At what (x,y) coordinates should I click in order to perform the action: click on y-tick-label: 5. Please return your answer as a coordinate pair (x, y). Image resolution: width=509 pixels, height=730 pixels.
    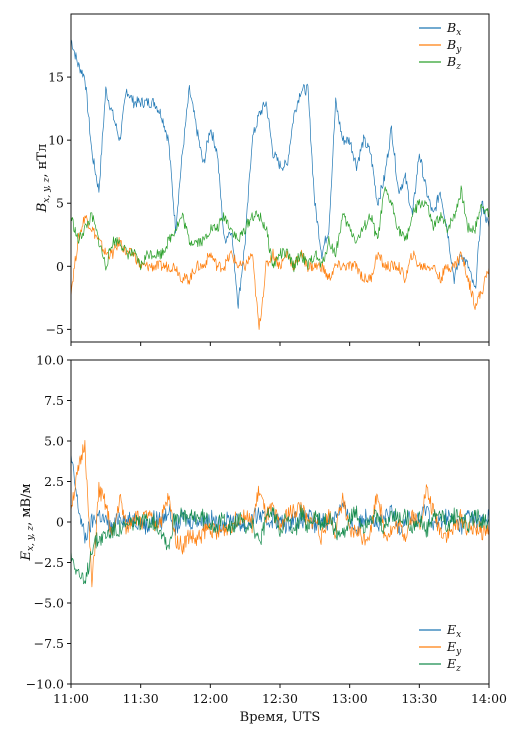
    Looking at the image, I should click on (60, 203).